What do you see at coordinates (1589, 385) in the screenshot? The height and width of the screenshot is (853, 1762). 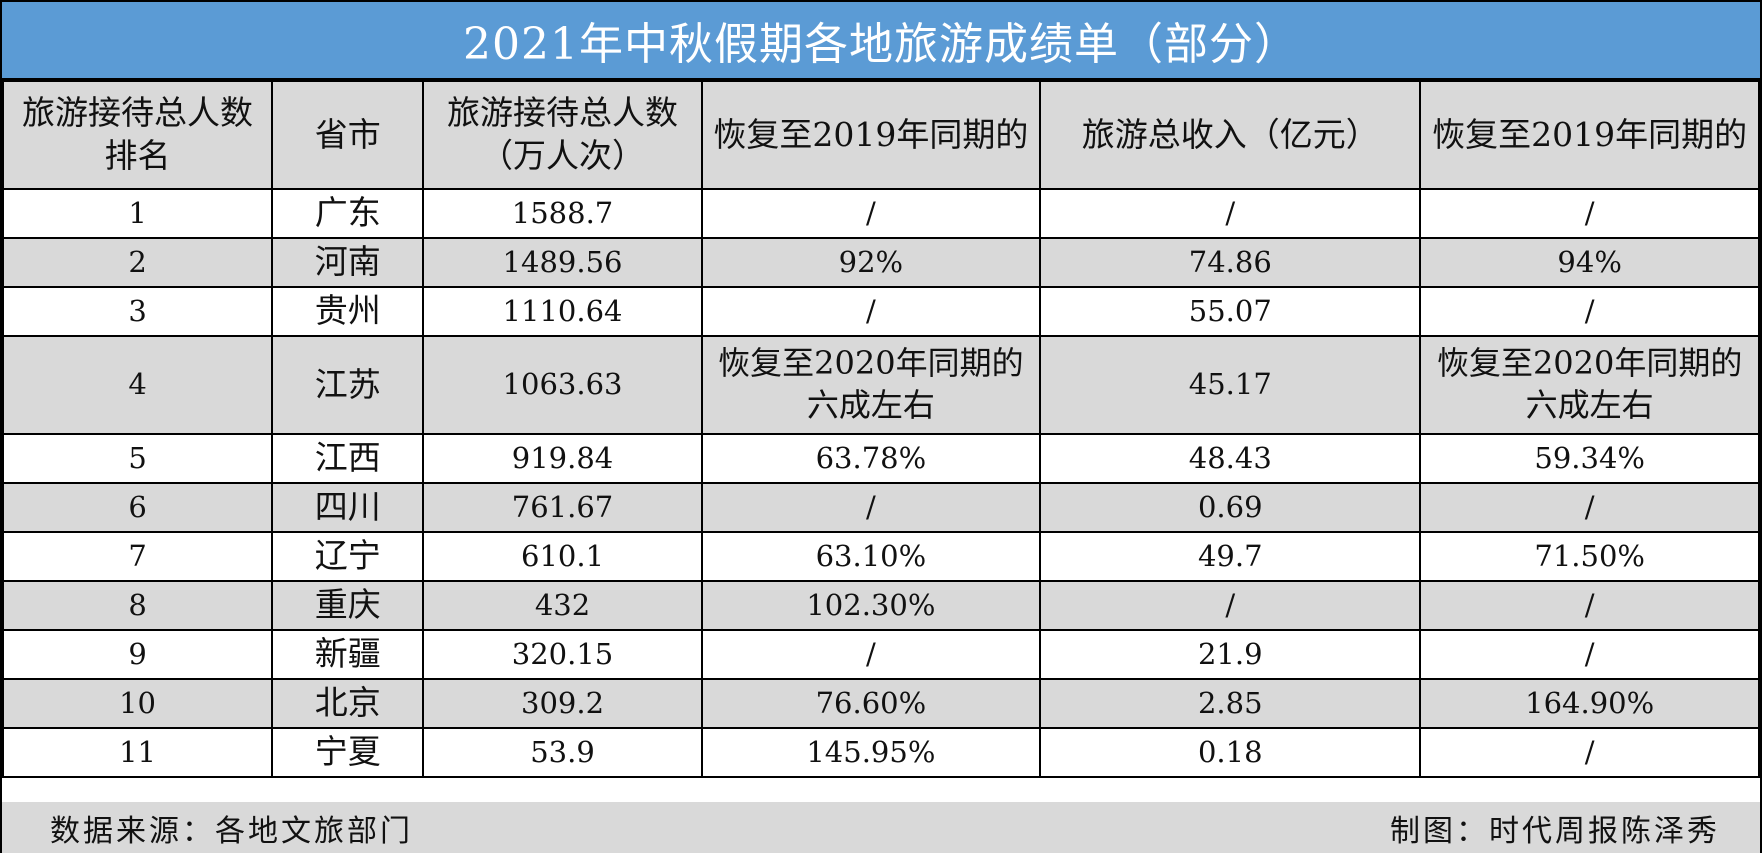 I see `revenue-recovery-cell: 恢复至2020年同期的六成左右` at bounding box center [1589, 385].